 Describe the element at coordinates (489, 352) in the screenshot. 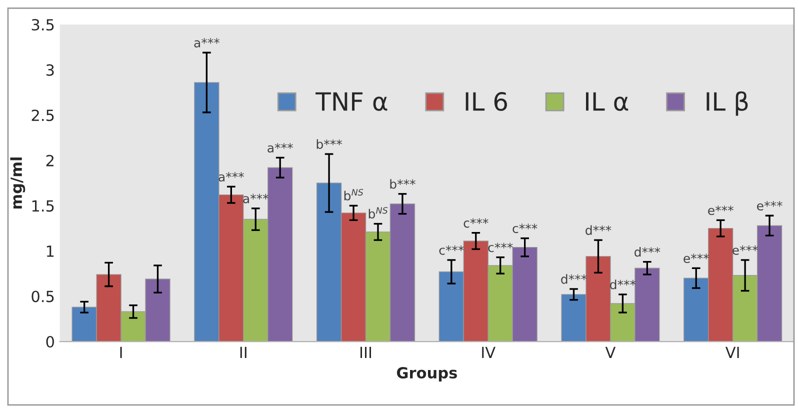

I see `x-tick-label: IV` at that location.